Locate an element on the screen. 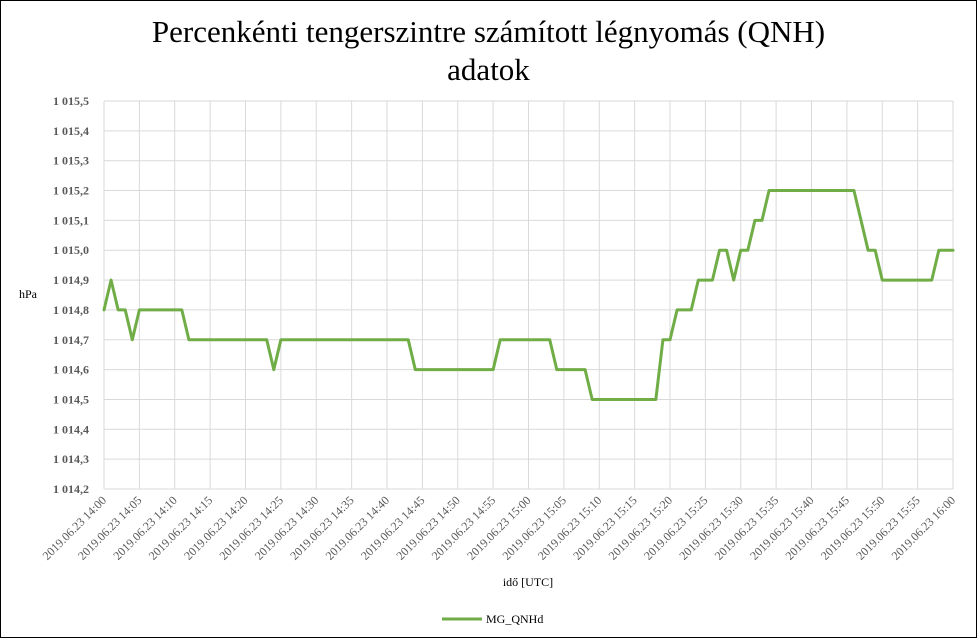 Image resolution: width=977 pixels, height=638 pixels. y-tick-label: 1 015,3 is located at coordinates (71, 161).